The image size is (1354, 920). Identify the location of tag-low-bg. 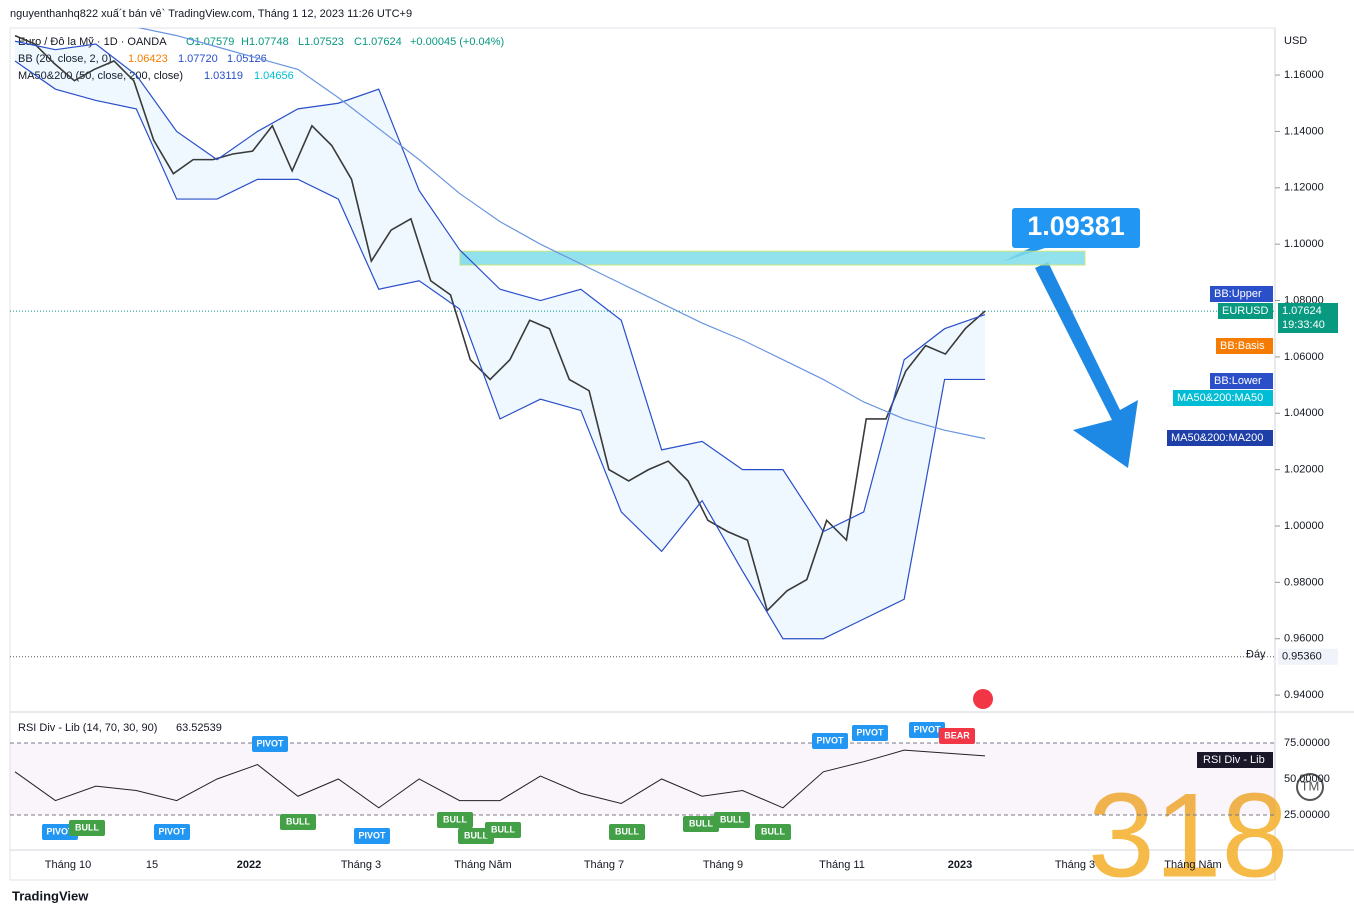
(1308, 656).